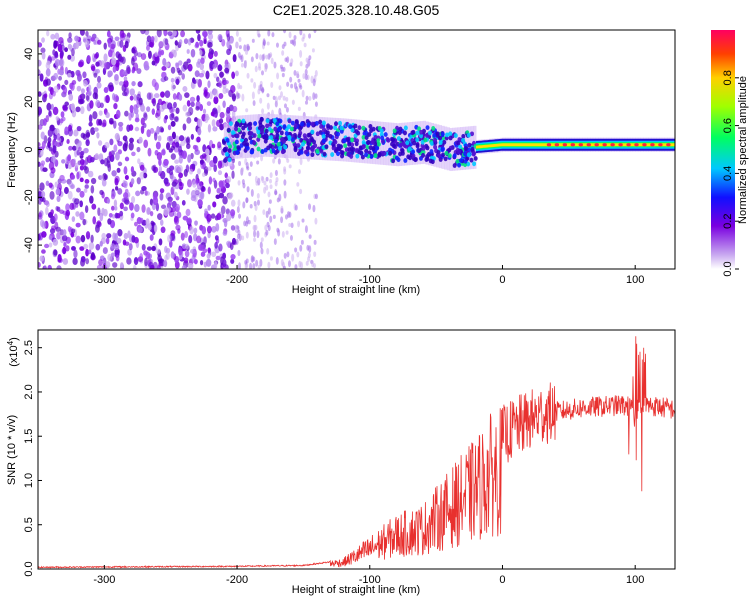 This screenshot has width=750, height=600. Describe the element at coordinates (743, 150) in the screenshot. I see `colorbar-label: Normalized spectral amplitude` at that location.